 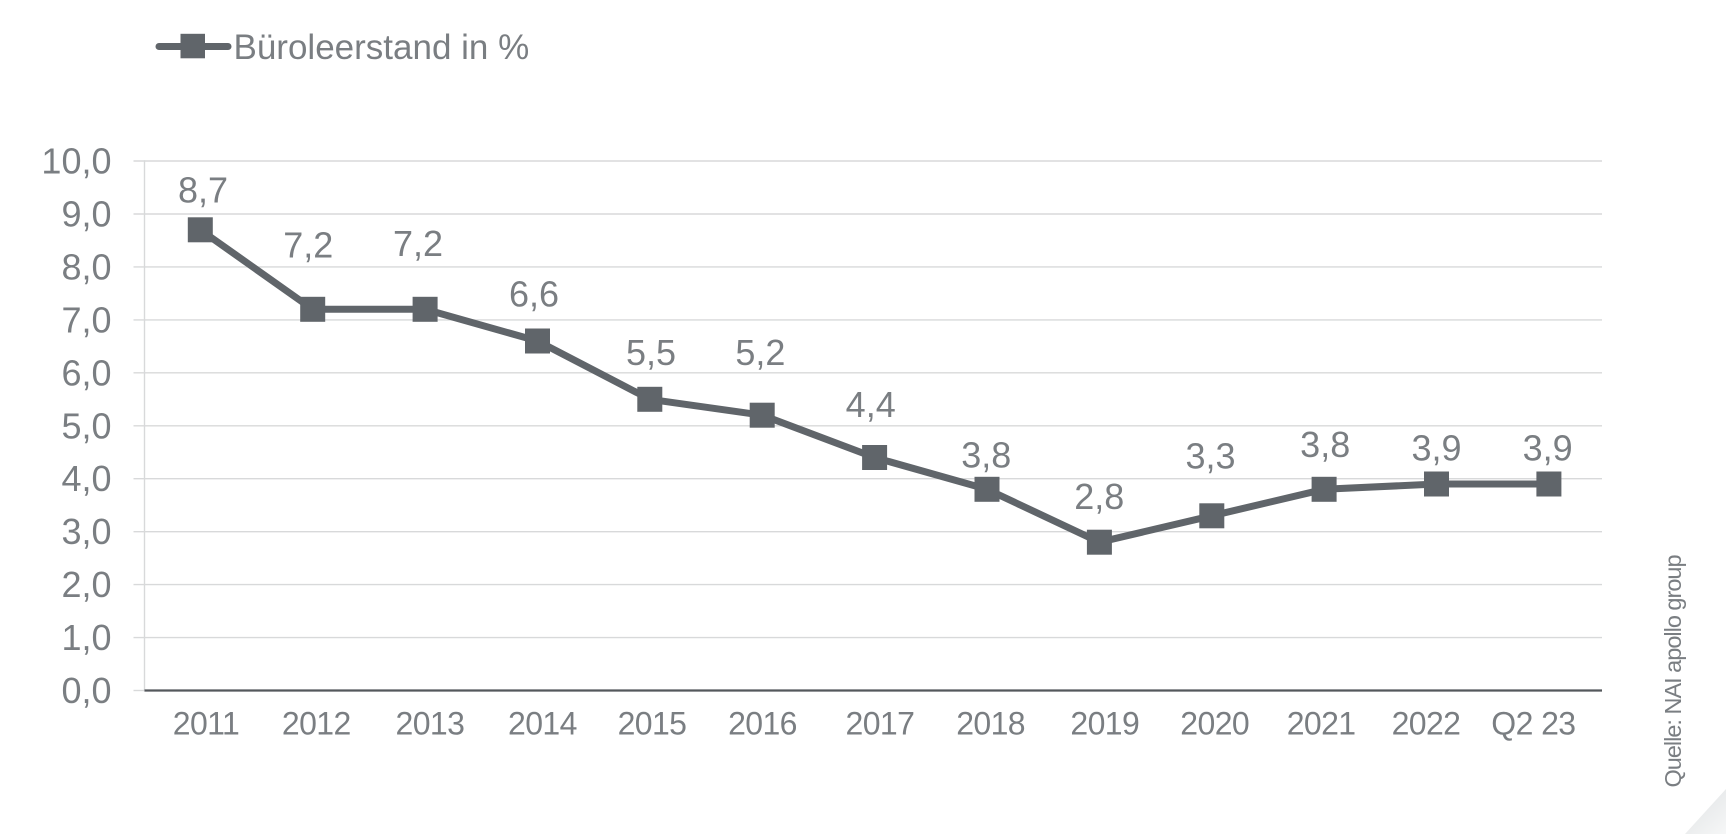 I want to click on svg-text: 2,8, so click(x=1099, y=496).